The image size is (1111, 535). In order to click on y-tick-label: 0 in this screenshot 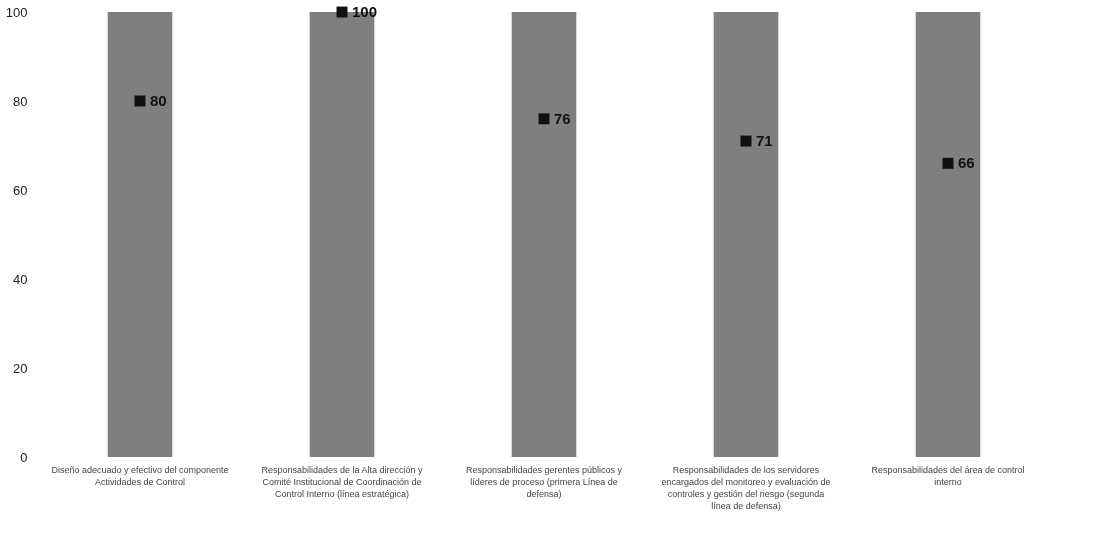, I will do `click(24, 457)`.